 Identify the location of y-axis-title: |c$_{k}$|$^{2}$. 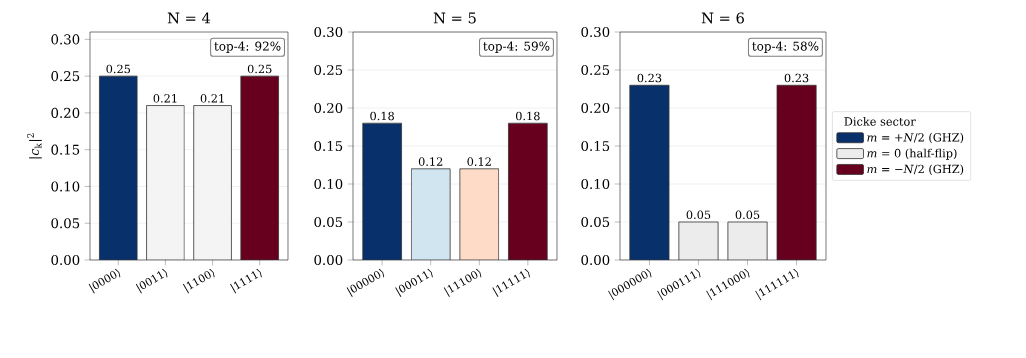
(34, 146).